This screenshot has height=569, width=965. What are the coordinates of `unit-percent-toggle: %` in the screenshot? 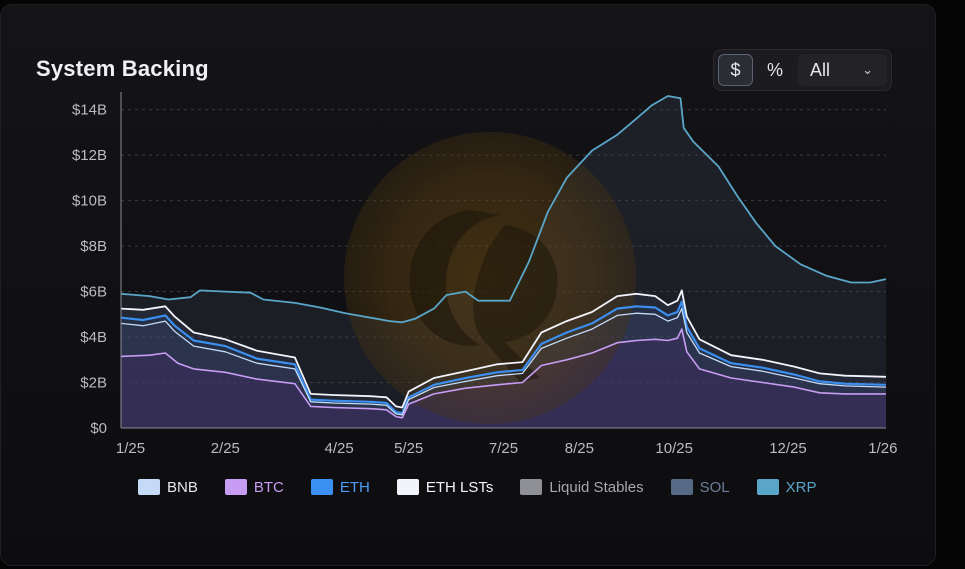 It's located at (774, 69).